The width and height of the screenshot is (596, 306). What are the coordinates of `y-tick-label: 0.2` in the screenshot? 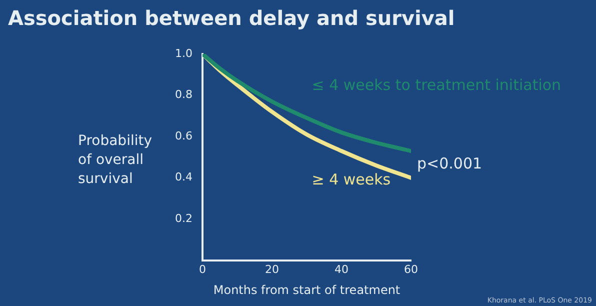 It's located at (183, 218).